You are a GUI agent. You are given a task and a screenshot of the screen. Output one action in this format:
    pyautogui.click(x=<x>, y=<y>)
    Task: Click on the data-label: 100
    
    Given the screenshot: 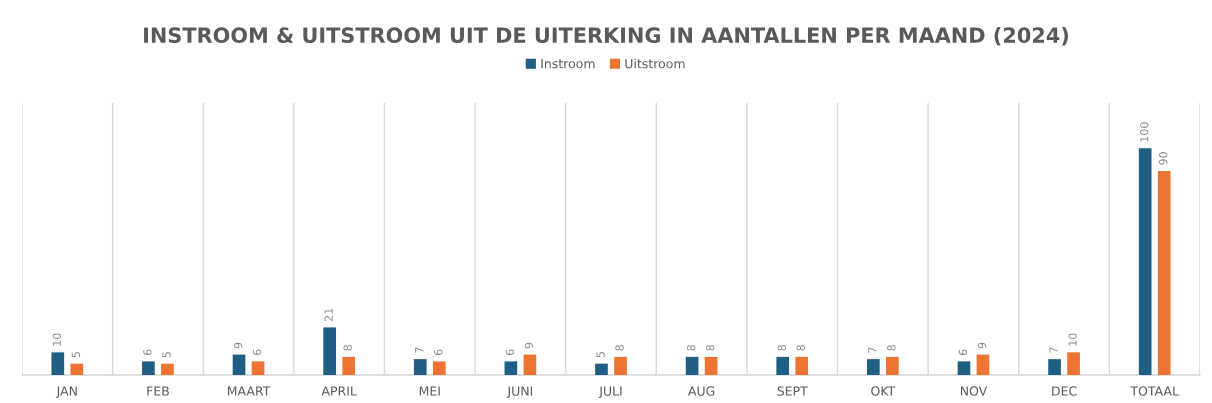 What is the action you would take?
    pyautogui.click(x=1144, y=132)
    